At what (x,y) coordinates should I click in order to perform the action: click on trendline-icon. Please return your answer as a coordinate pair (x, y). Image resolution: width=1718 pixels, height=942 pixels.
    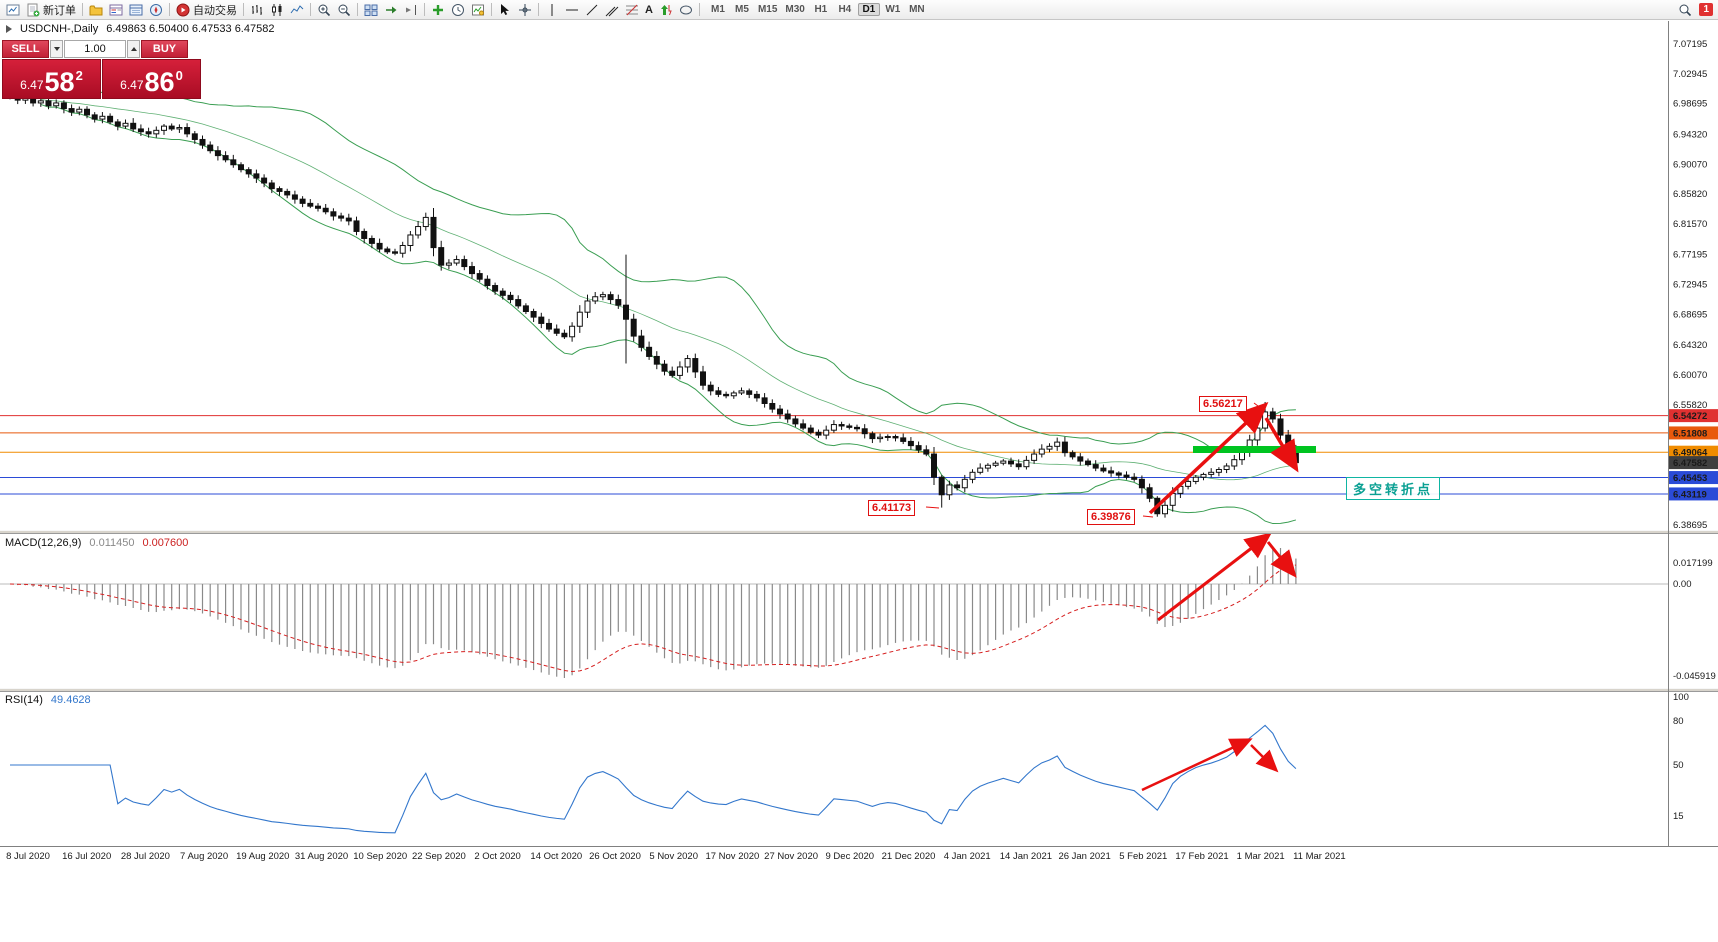
    Looking at the image, I should click on (592, 9).